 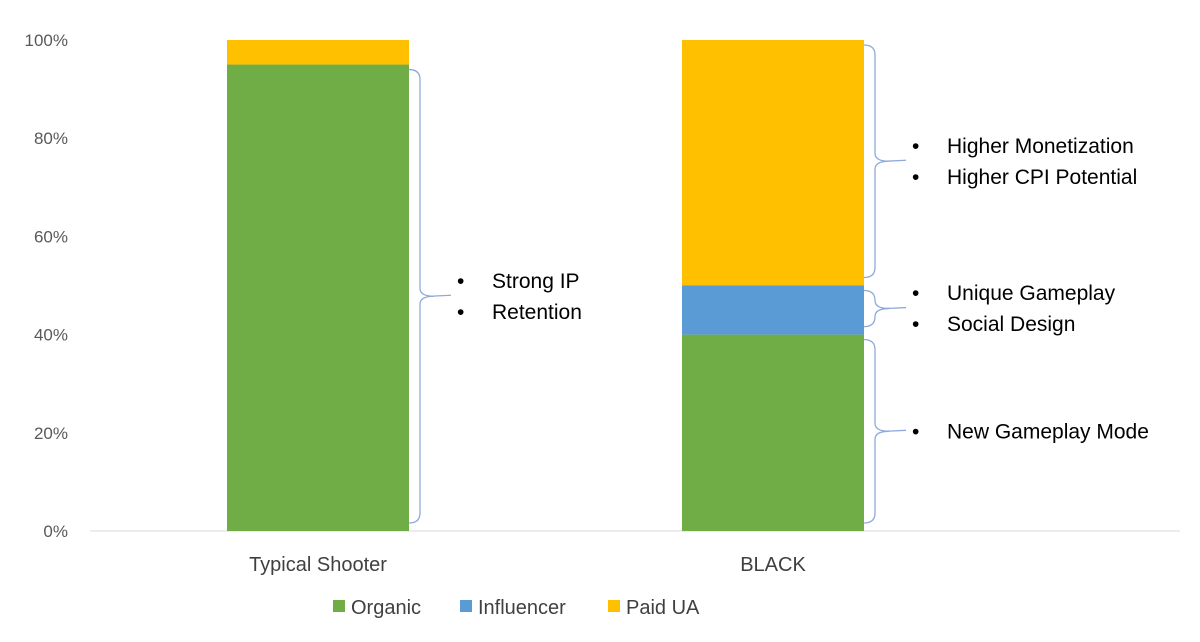 I want to click on y-tick-label: 0%, so click(x=55, y=531).